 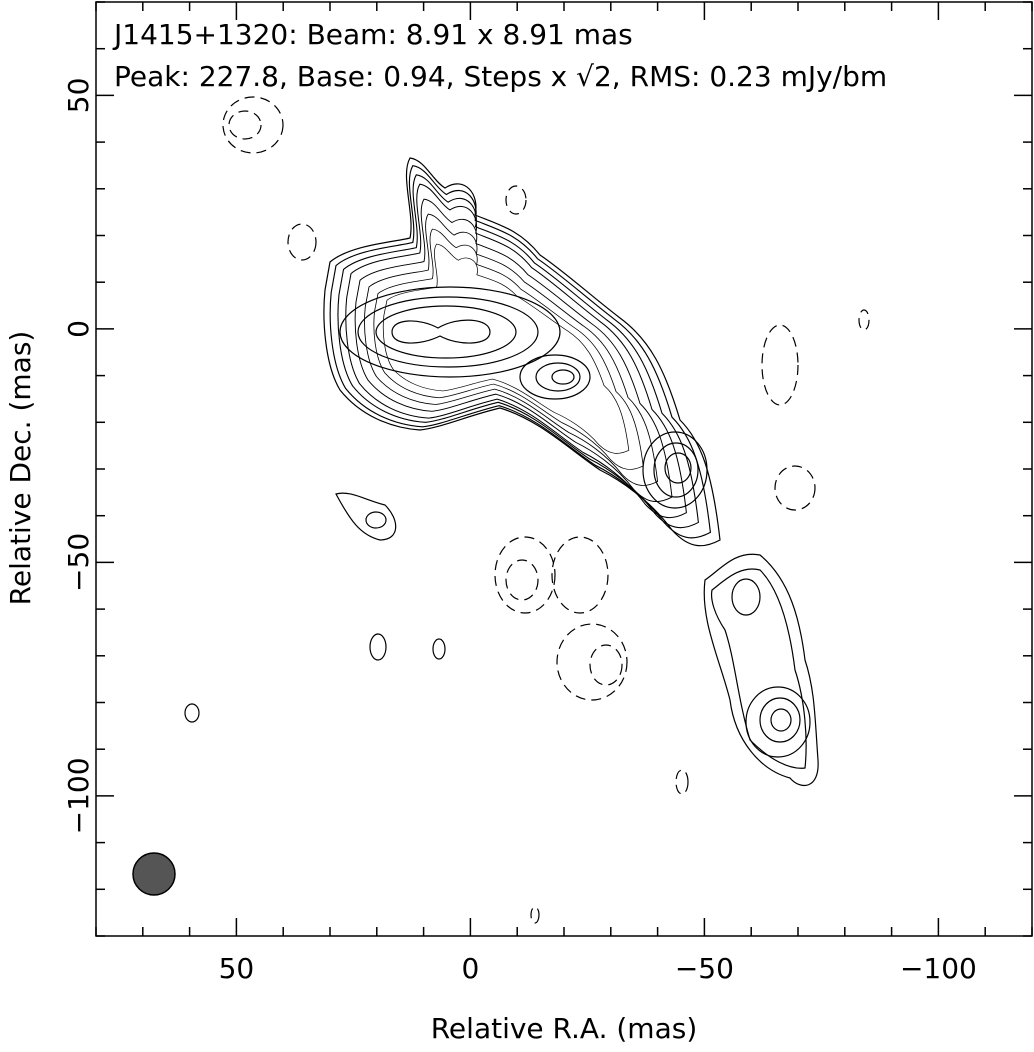 What do you see at coordinates (20, 468) in the screenshot?
I see `y-axis-label: Relative Dec. (mas)` at bounding box center [20, 468].